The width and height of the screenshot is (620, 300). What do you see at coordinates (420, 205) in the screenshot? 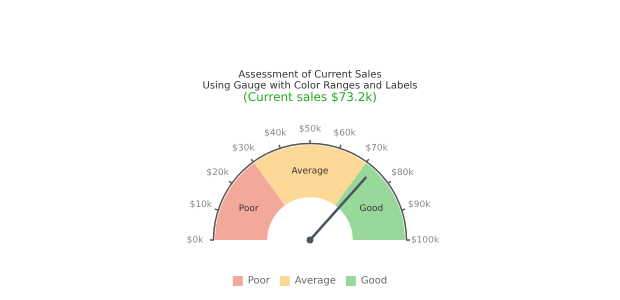
I see `text: $90k` at bounding box center [420, 205].